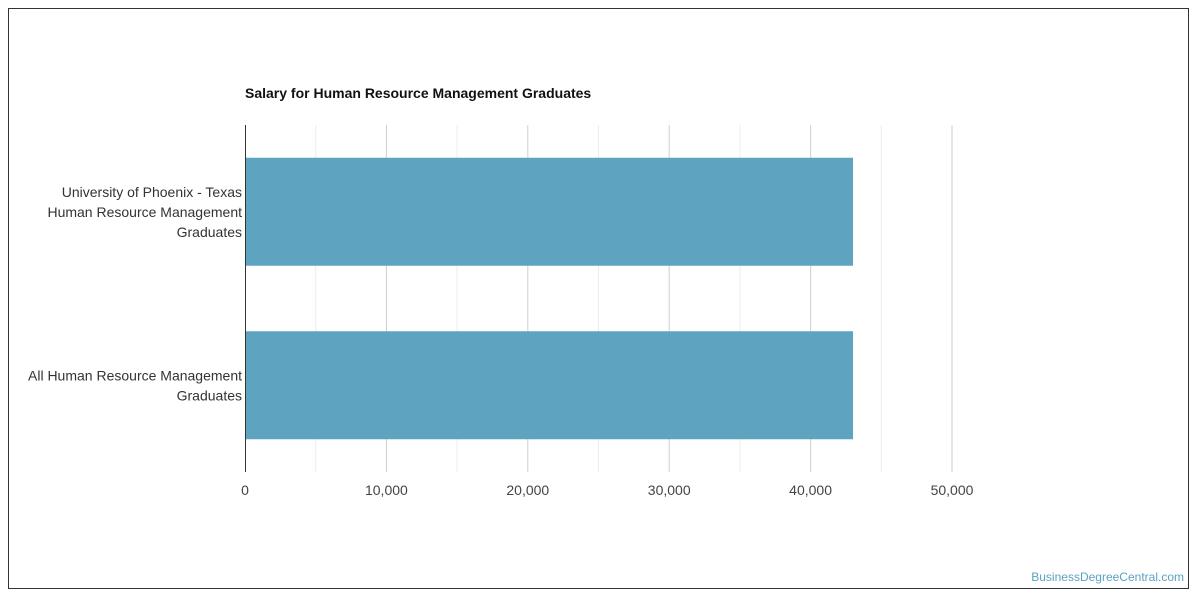 The width and height of the screenshot is (1200, 600). I want to click on watermark: BusinessDegreeCentral.com, so click(1107, 577).